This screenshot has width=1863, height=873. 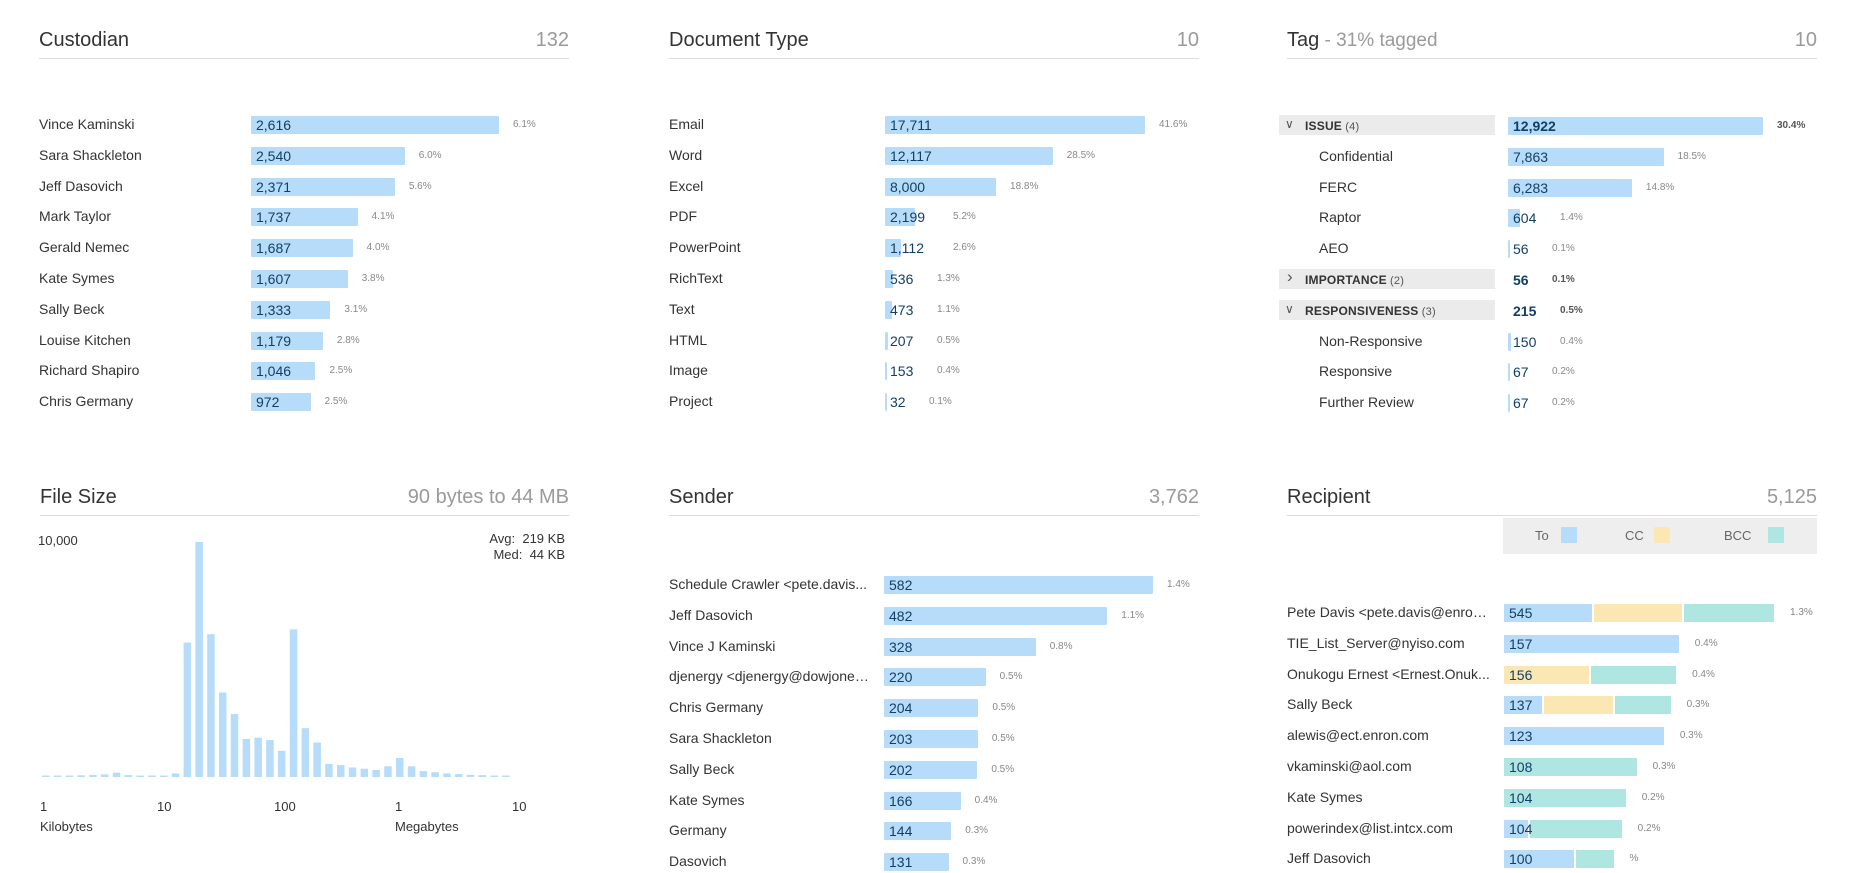 I want to click on doctype-row: Email 17,711 41.6%, so click(x=934, y=125).